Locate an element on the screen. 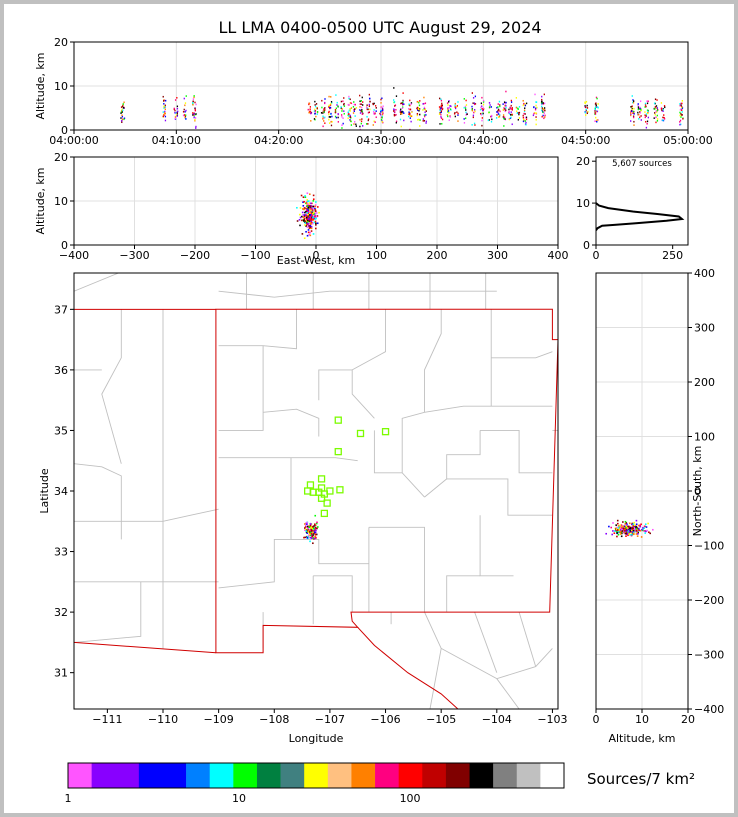 The width and height of the screenshot is (738, 817). y-axis-label: North-South, km is located at coordinates (697, 491).